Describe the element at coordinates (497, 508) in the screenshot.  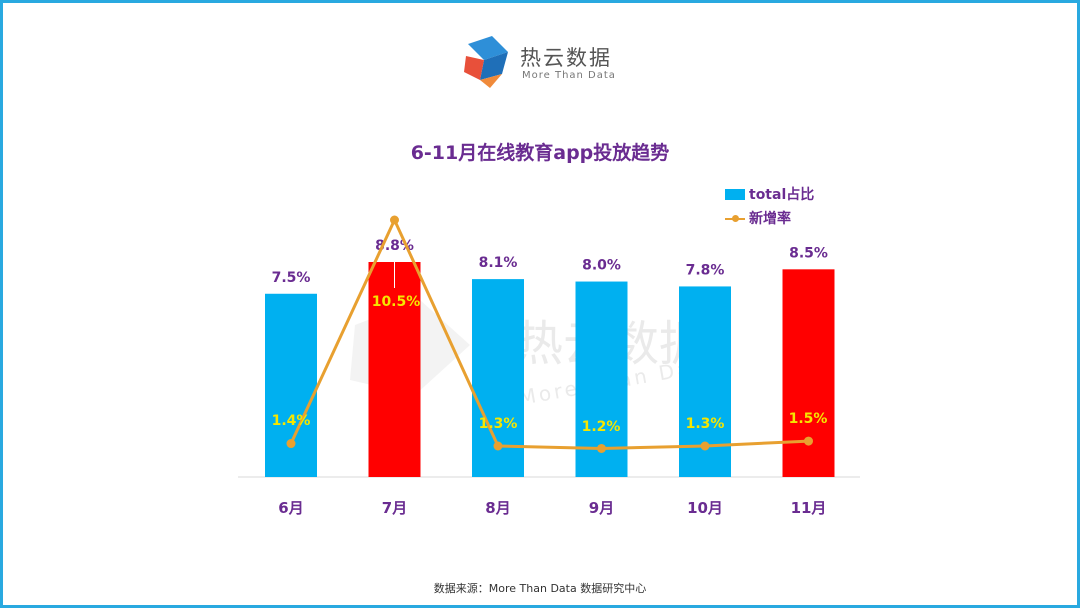
I see `x-tick-label-3: 8月` at that location.